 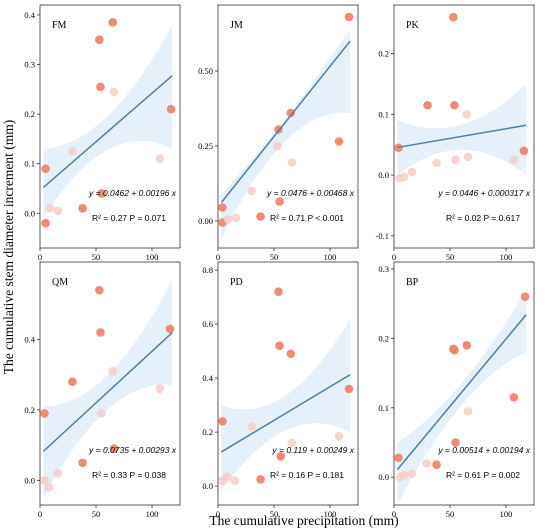 I want to click on regression-equation: y = 0.119 + 0.00249 x, so click(x=312, y=450).